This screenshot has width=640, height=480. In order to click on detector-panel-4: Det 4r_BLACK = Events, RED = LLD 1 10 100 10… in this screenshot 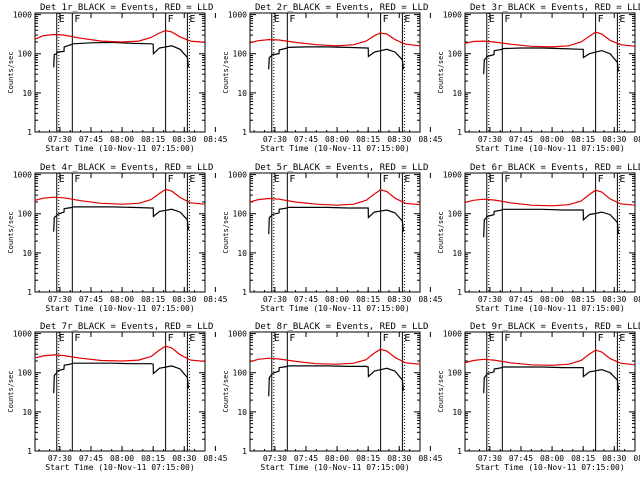, I will do `click(117, 238)`.